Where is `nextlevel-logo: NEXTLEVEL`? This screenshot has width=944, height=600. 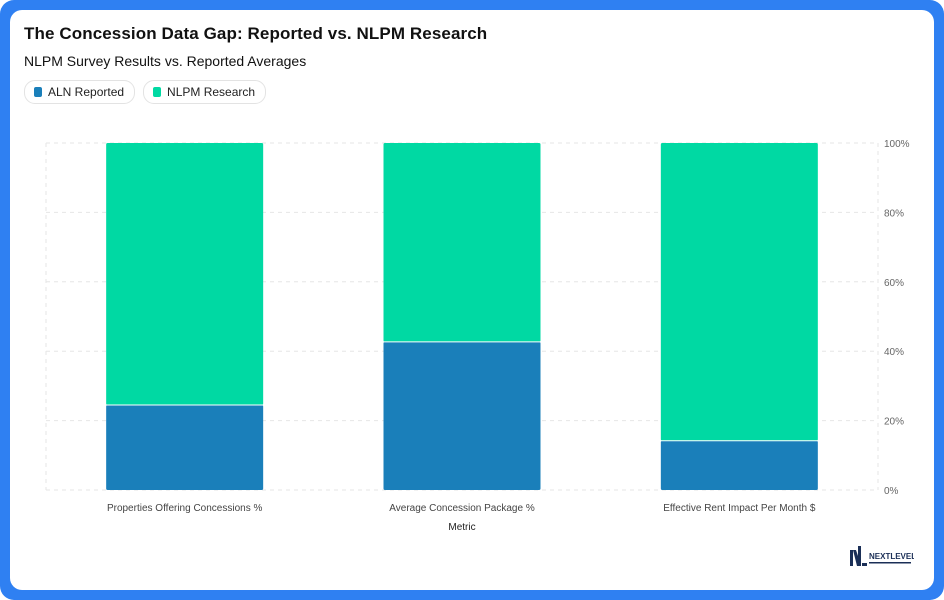 nextlevel-logo: NEXTLEVEL is located at coordinates (882, 556).